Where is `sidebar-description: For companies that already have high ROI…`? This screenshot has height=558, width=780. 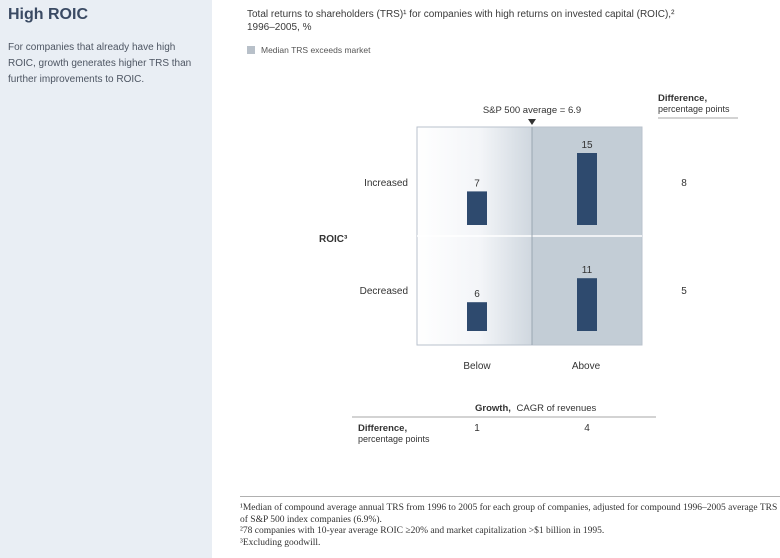
sidebar-description: For companies that already have high ROI… is located at coordinates (100, 63).